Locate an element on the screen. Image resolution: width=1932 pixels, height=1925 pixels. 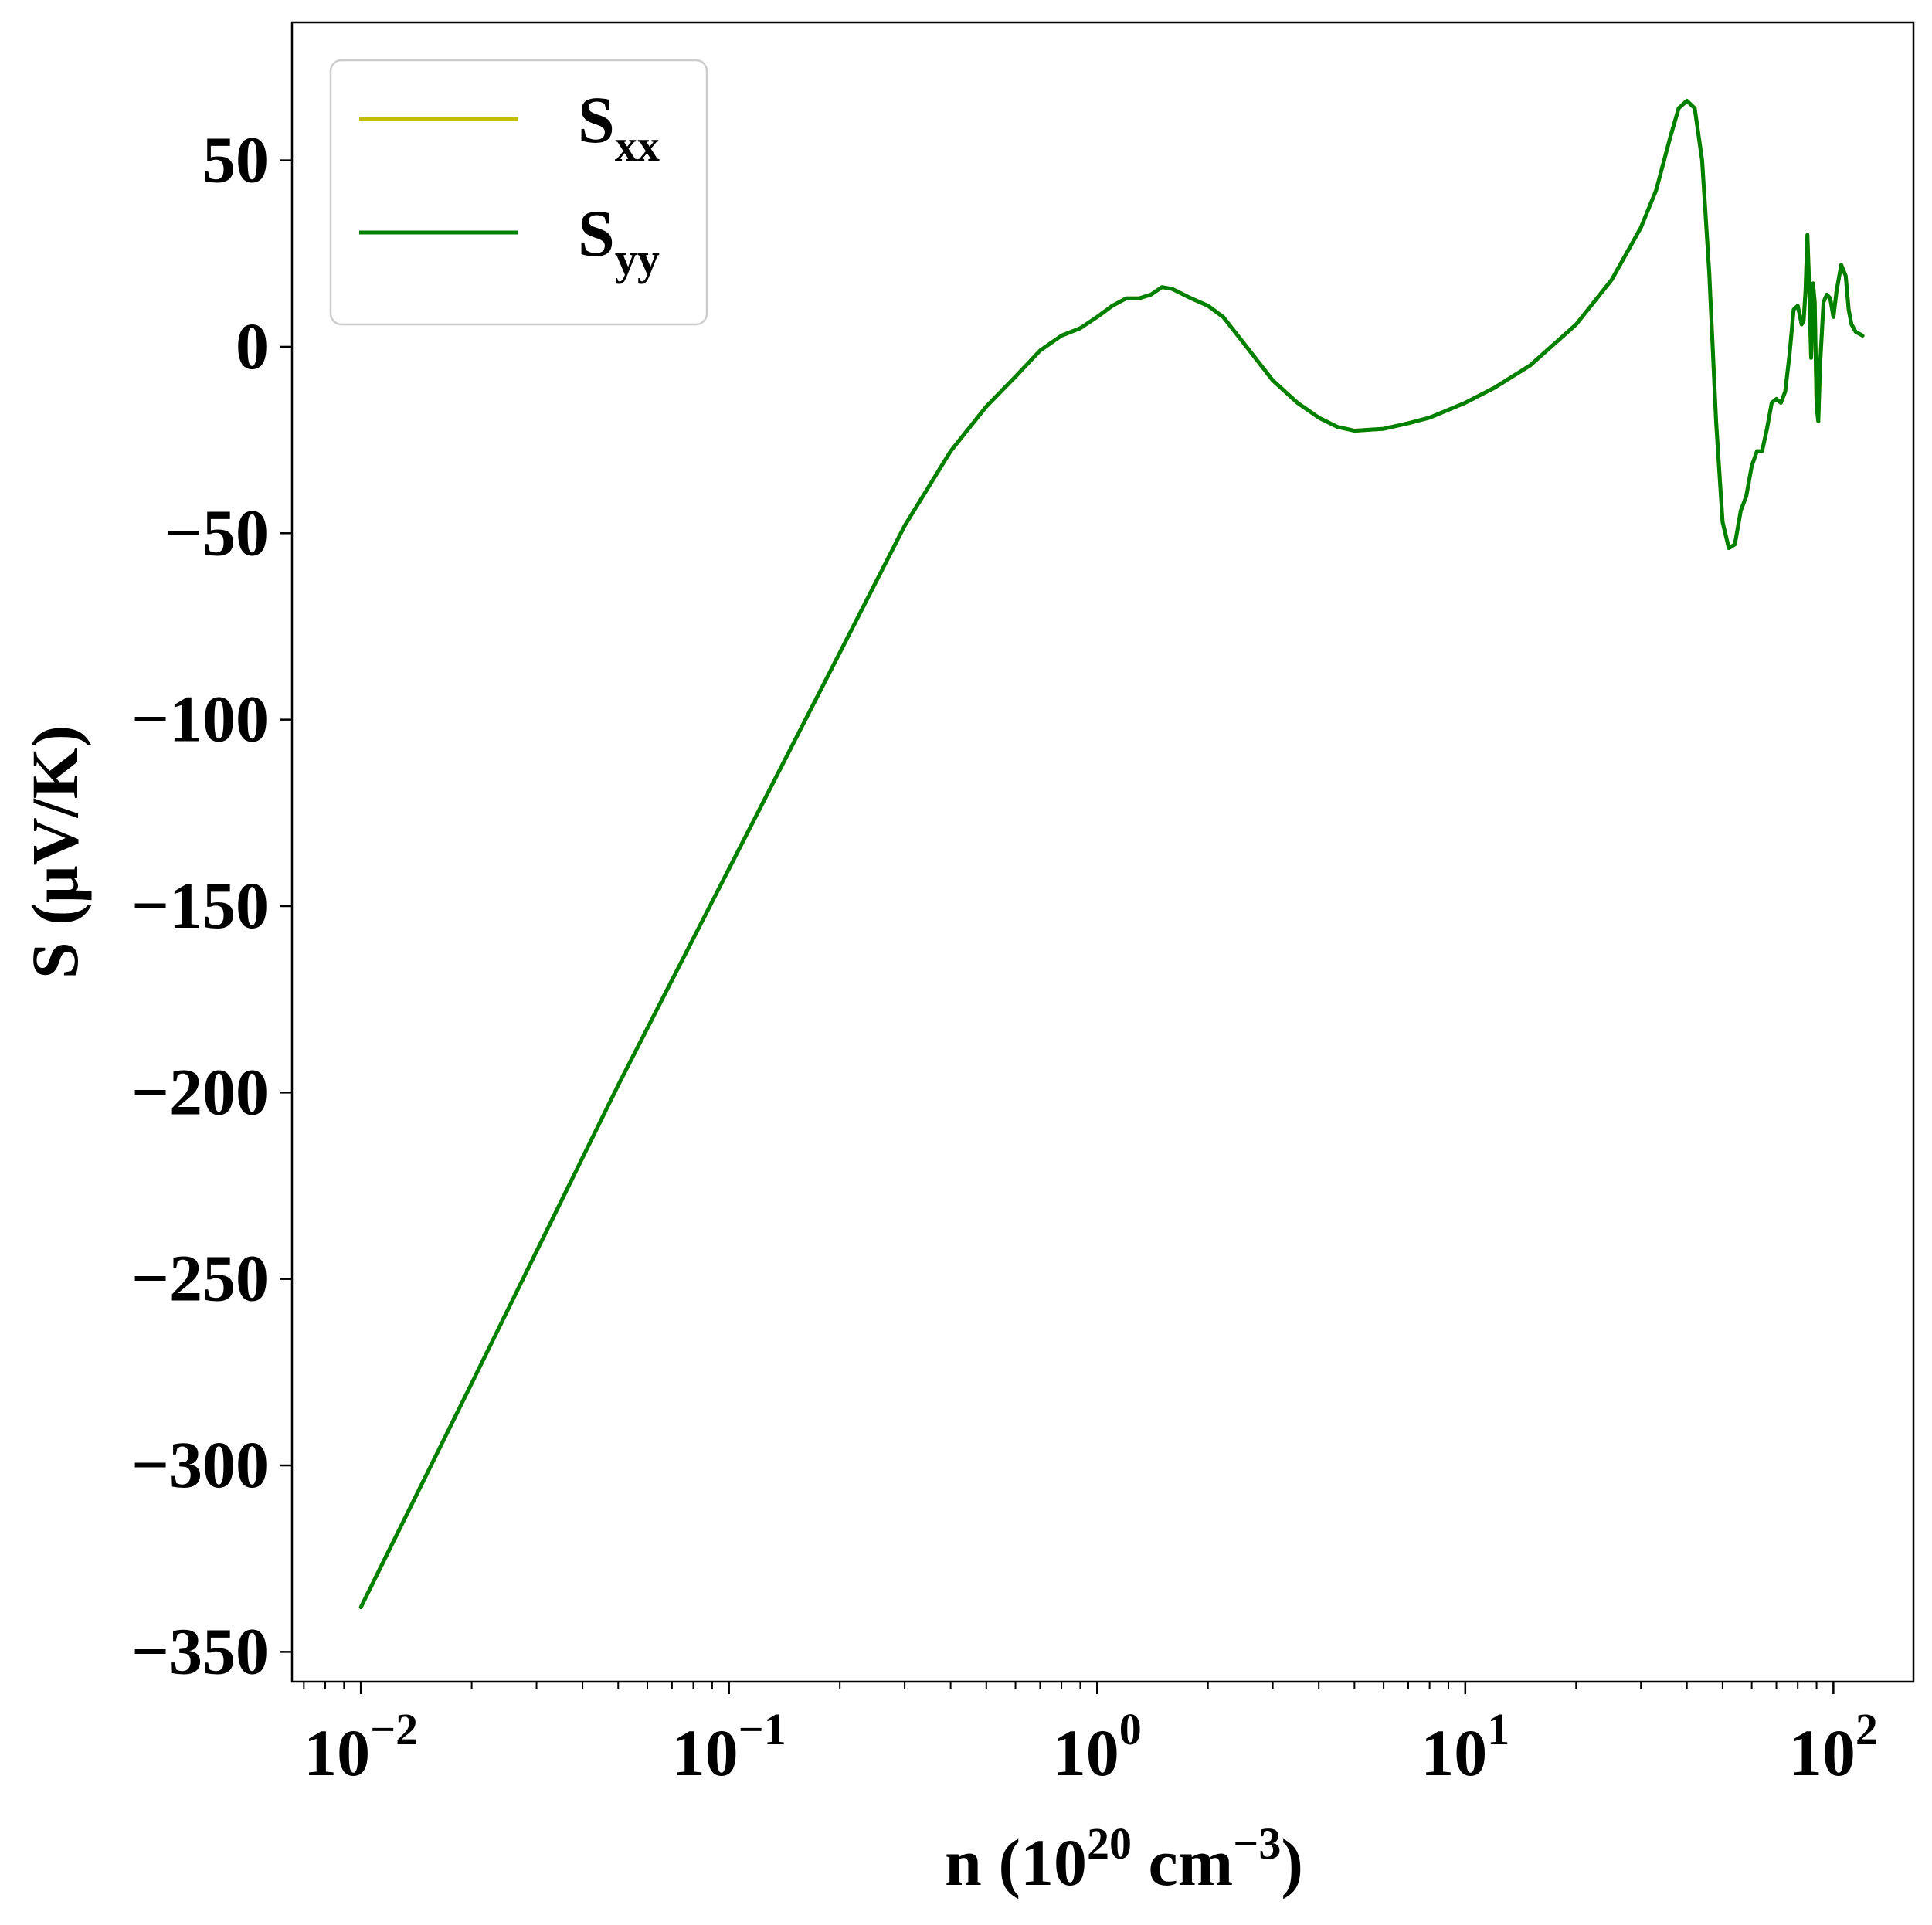
x-tick-label: 10⁻² is located at coordinates (361, 1747).